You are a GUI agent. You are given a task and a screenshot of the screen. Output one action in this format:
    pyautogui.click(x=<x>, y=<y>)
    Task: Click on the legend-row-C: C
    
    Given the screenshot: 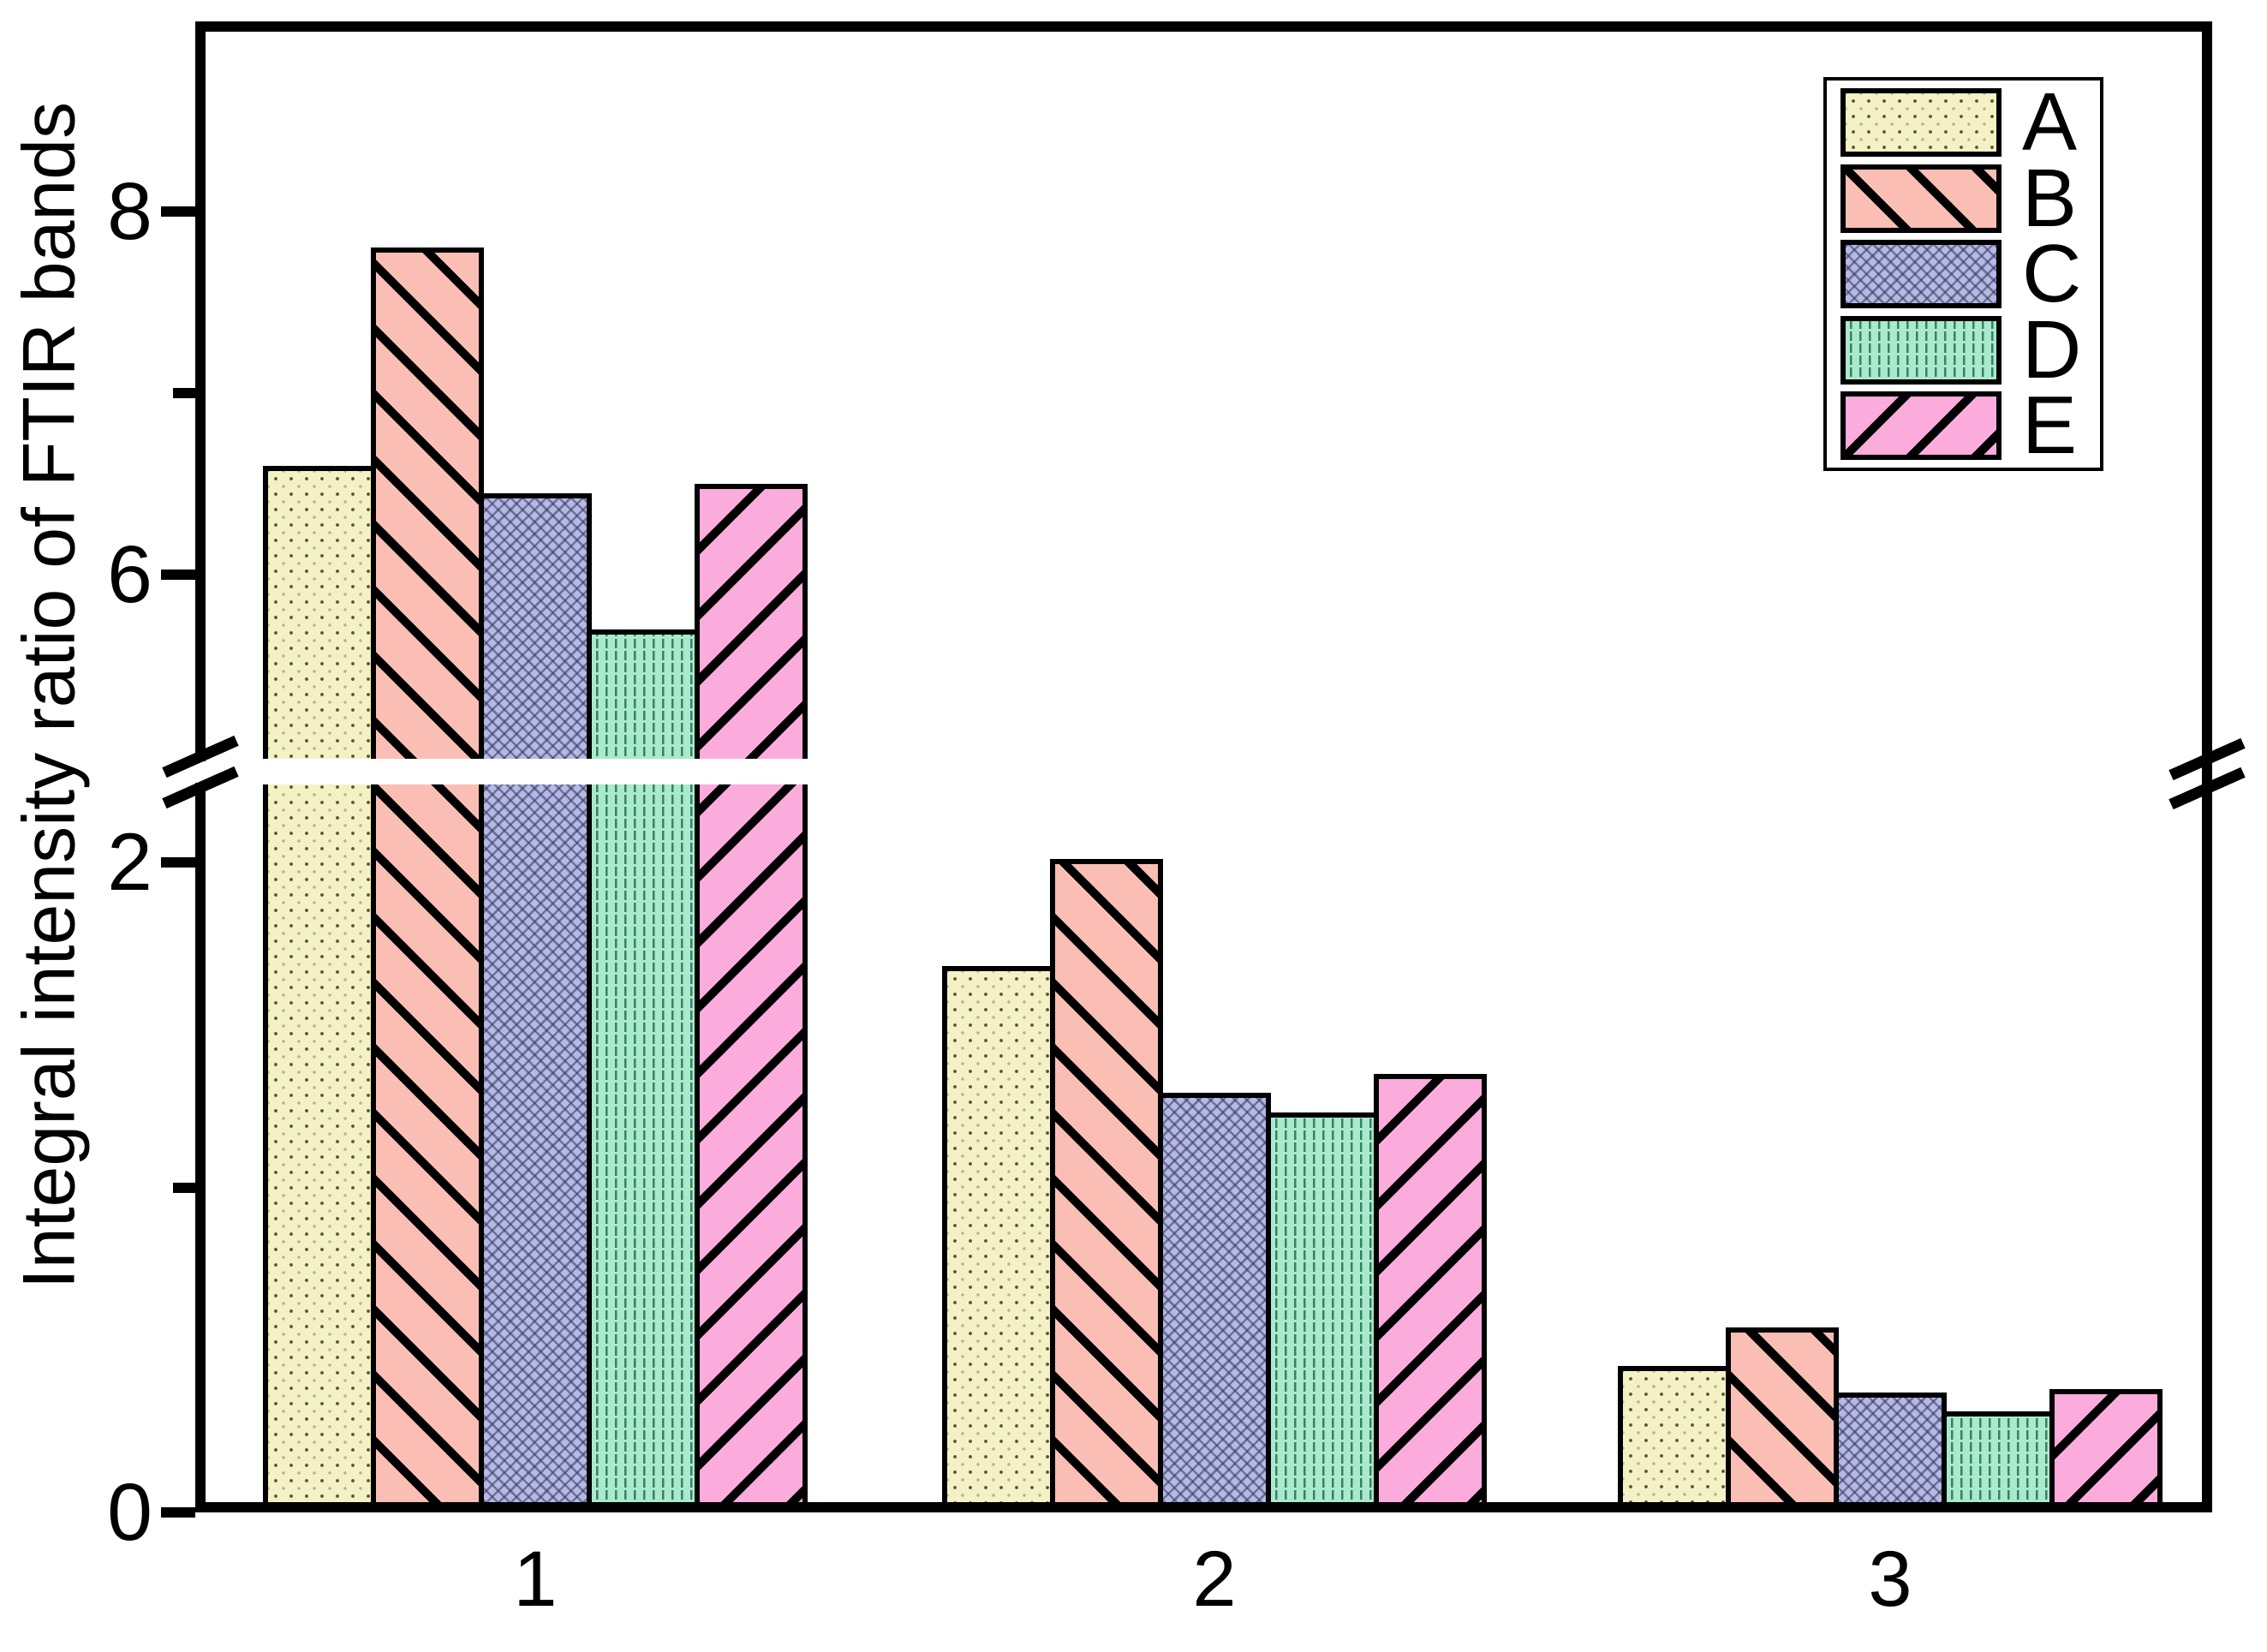 What is the action you would take?
    pyautogui.click(x=1970, y=273)
    